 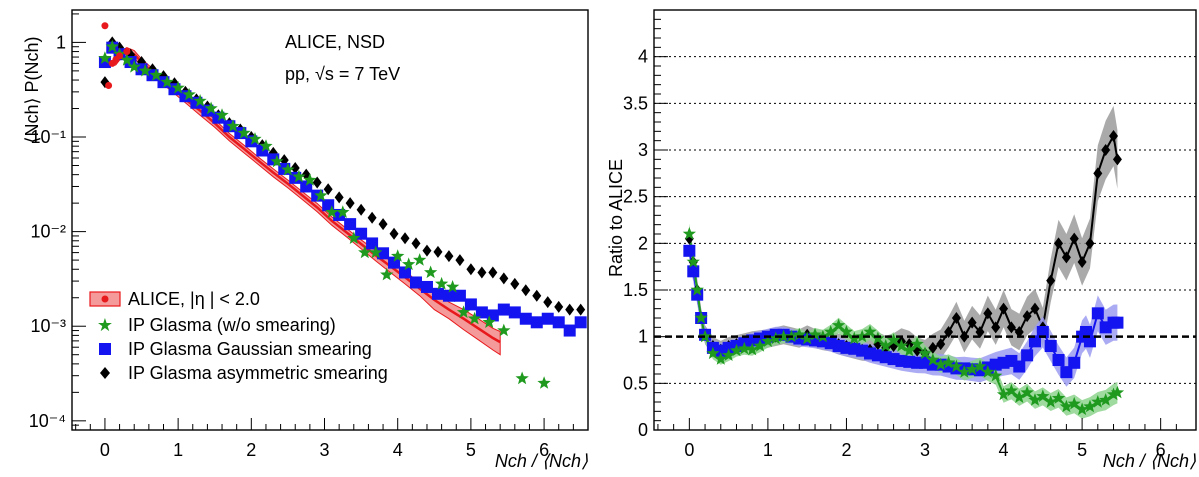 What do you see at coordinates (635, 197) in the screenshot?
I see `right-y-tick-label: 2.5` at bounding box center [635, 197].